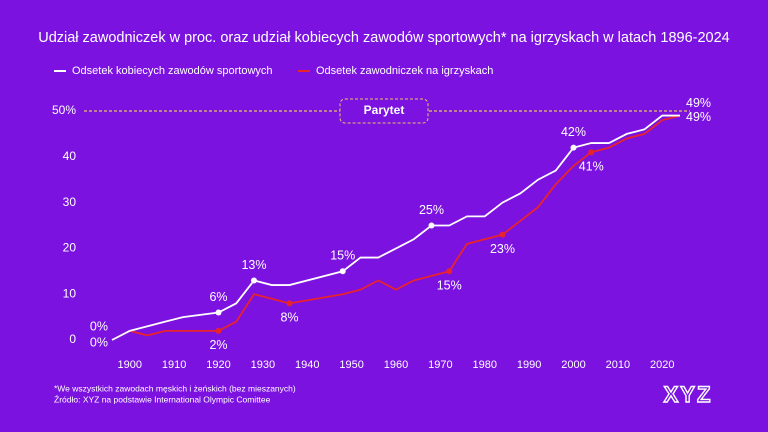 Image resolution: width=768 pixels, height=432 pixels. What do you see at coordinates (289, 318) in the screenshot?
I see `data-label: 8%` at bounding box center [289, 318].